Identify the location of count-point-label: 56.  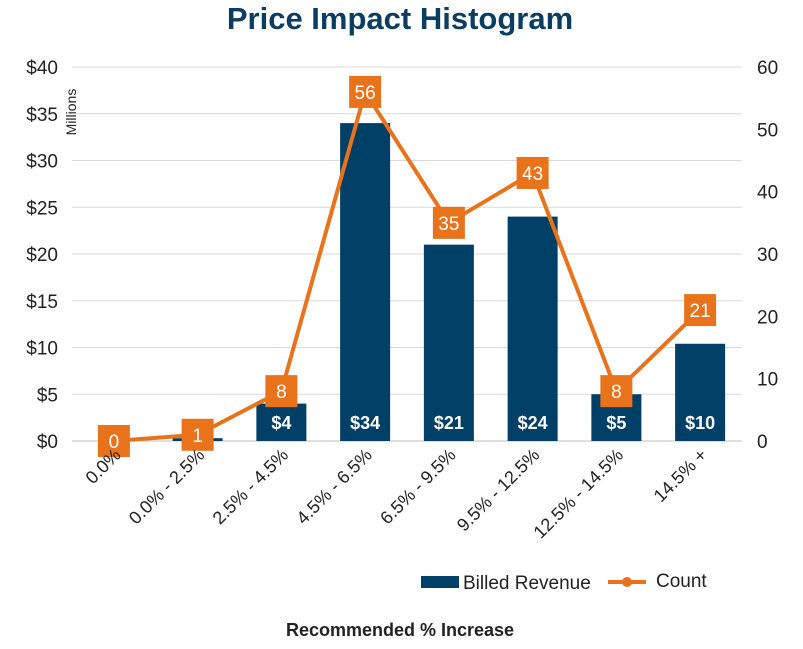
(365, 93).